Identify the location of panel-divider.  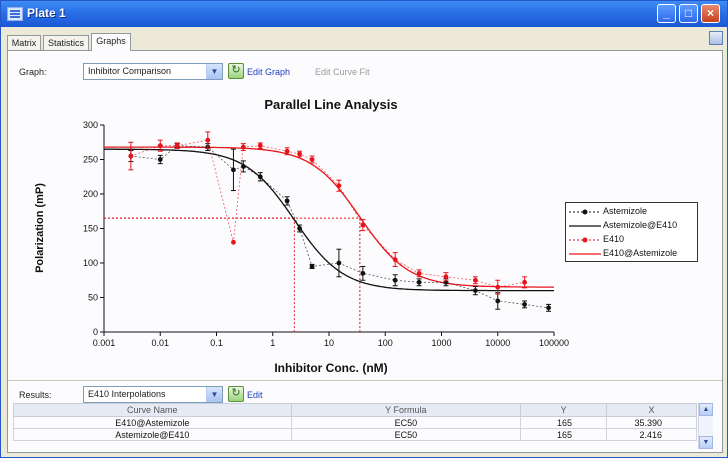
(365, 380).